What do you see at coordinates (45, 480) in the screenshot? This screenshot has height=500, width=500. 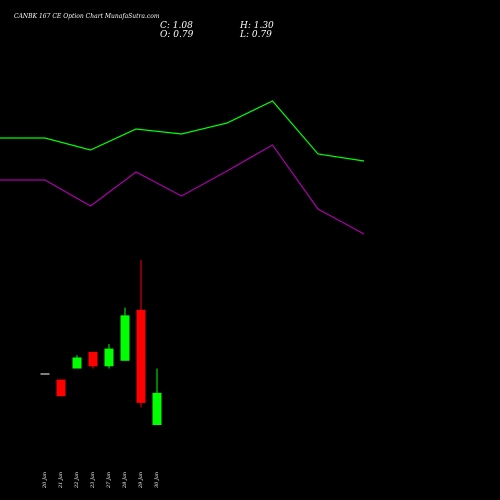 I see `x-tick-label: 20 Jan` at bounding box center [45, 480].